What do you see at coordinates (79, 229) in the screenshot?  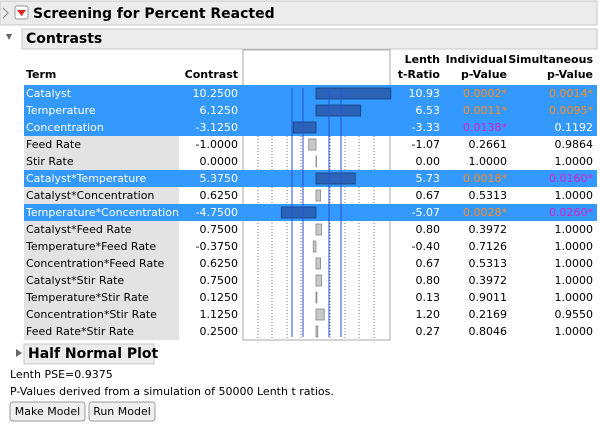 I see `term: Catalyst*Feed Rate` at bounding box center [79, 229].